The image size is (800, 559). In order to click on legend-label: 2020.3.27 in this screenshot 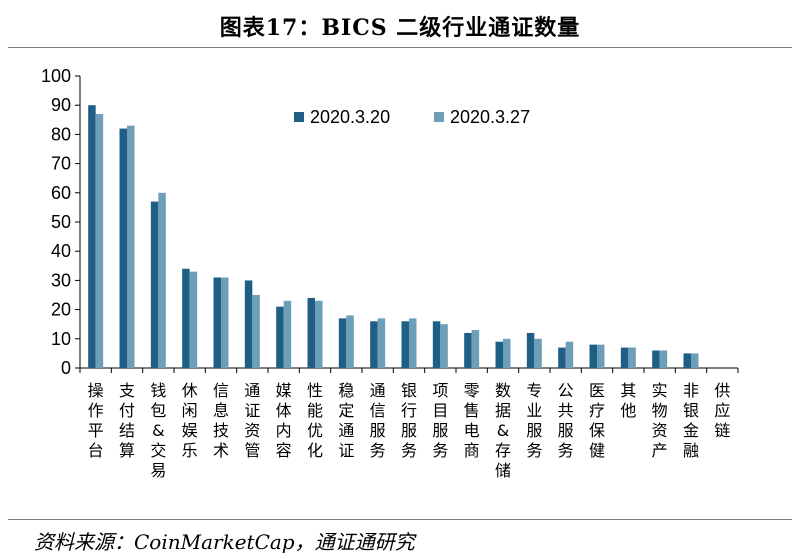, I will do `click(490, 117)`.